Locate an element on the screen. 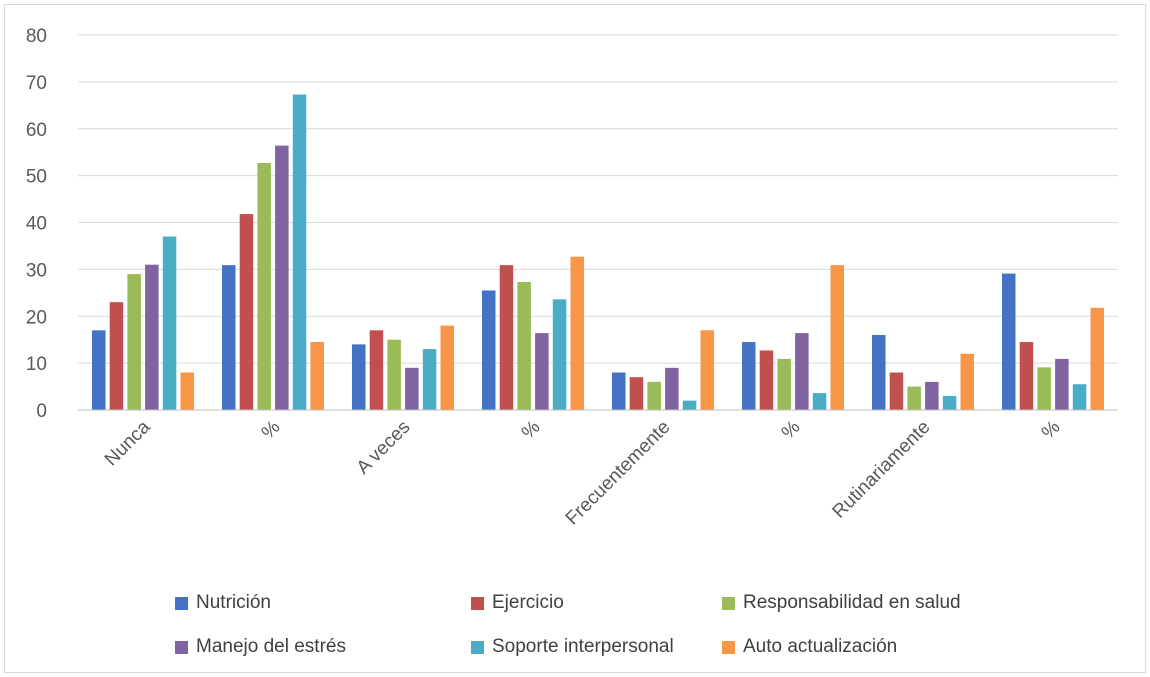 The image size is (1150, 677). x-tick-label: Frecuentemente is located at coordinates (618, 473).